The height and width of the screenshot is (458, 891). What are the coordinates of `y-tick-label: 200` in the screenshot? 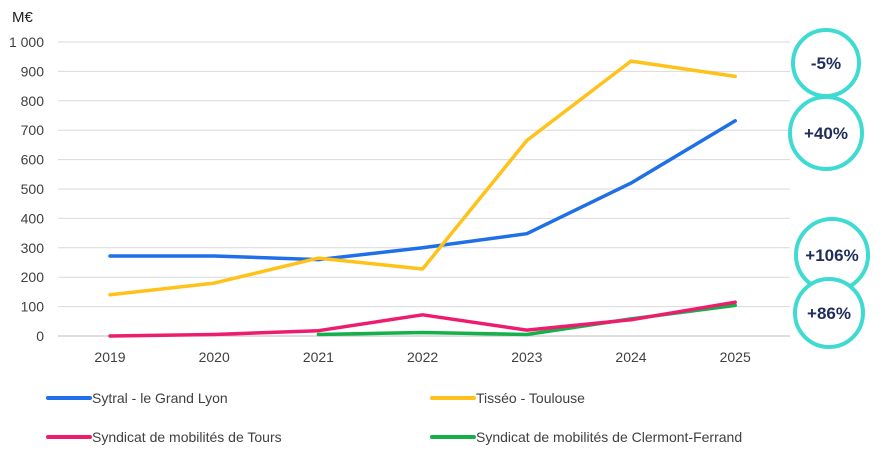 It's located at (33, 277).